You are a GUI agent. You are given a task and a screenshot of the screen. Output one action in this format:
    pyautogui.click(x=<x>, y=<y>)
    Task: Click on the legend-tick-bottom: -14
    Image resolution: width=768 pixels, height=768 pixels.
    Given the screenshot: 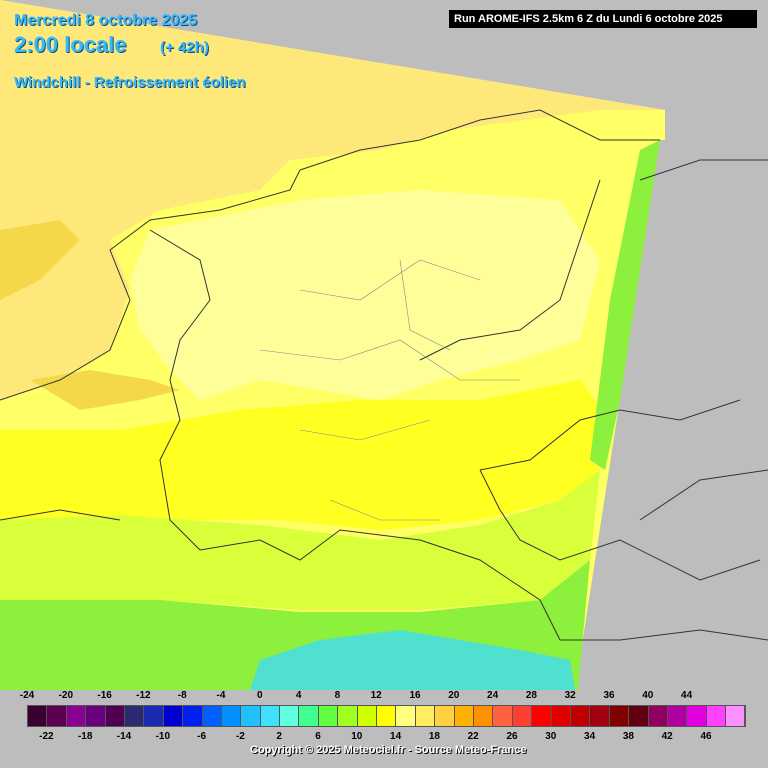 What is the action you would take?
    pyautogui.click(x=124, y=736)
    